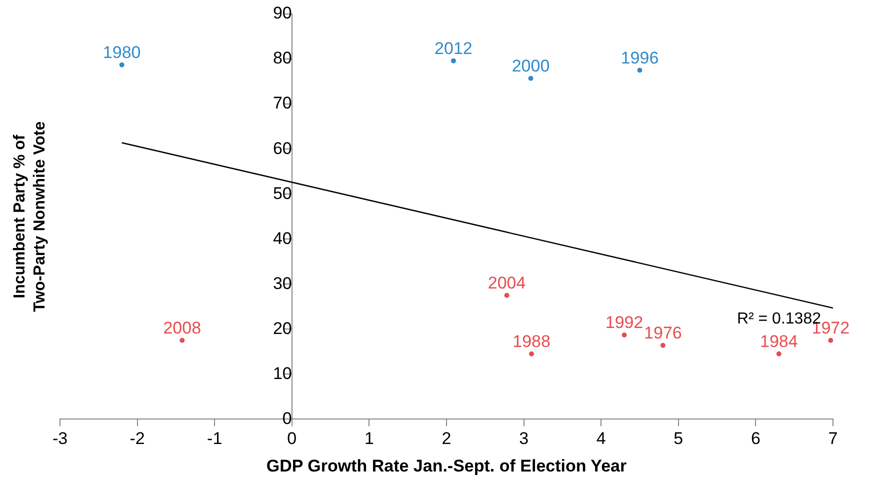 Image resolution: width=869 pixels, height=485 pixels. I want to click on y-tick-label: 90, so click(282, 13).